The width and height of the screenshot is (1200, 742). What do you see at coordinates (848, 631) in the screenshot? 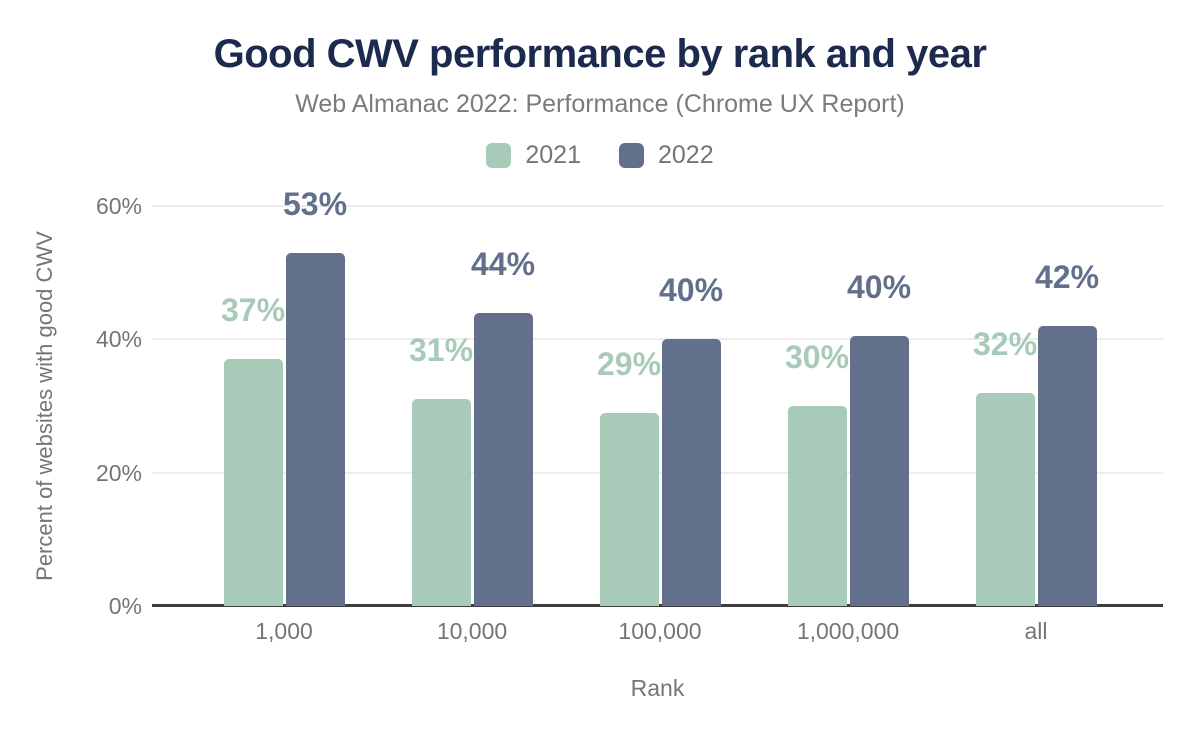
I see `x-tick-label: 1,000,000` at bounding box center [848, 631].